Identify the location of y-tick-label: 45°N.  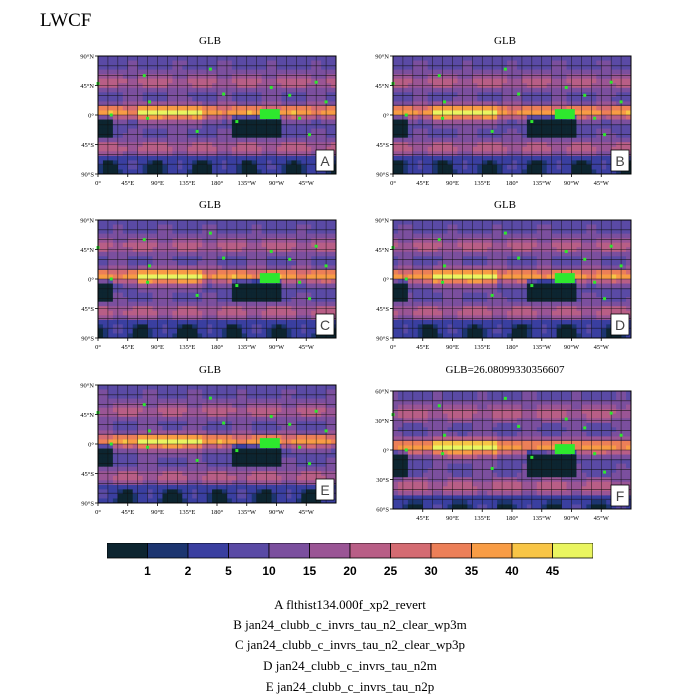
(87, 250).